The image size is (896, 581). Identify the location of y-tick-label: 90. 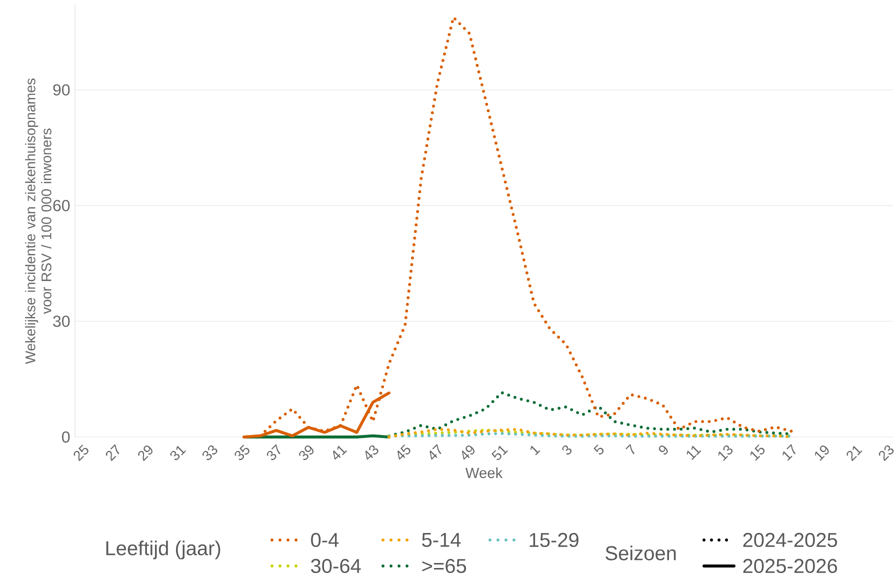
(61, 90).